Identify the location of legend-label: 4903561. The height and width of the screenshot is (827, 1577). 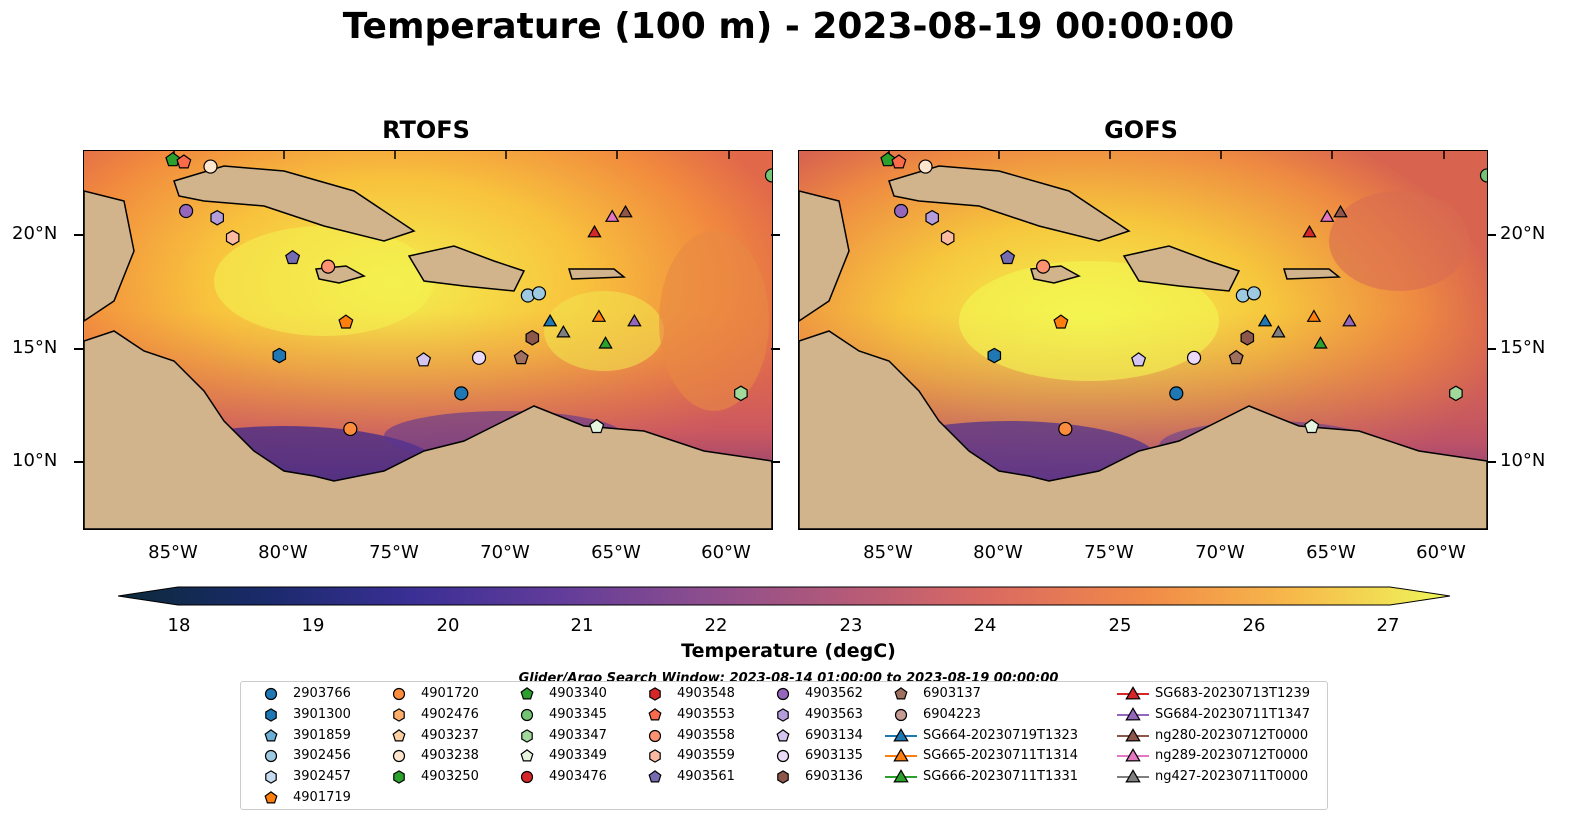
(706, 777).